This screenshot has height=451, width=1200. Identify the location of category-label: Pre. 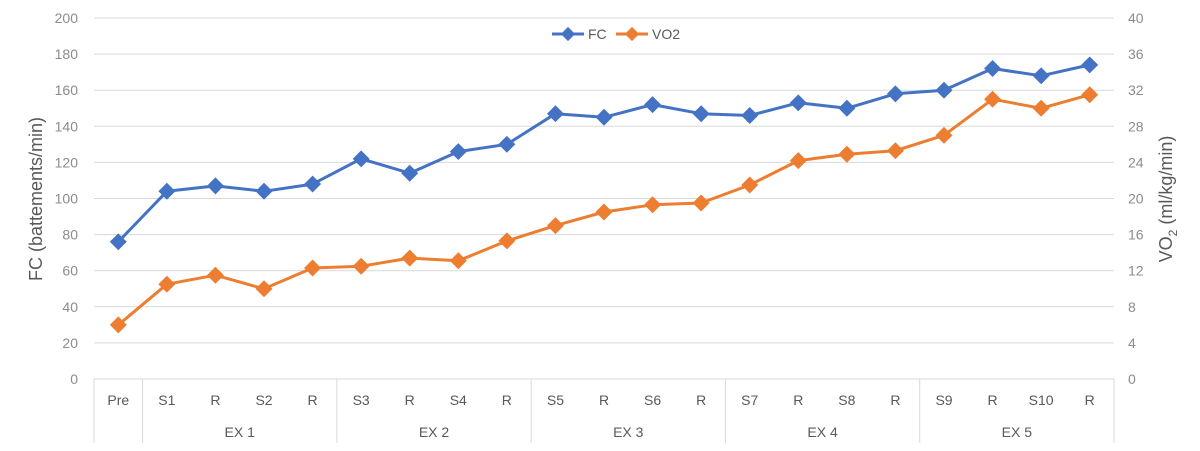
(118, 400).